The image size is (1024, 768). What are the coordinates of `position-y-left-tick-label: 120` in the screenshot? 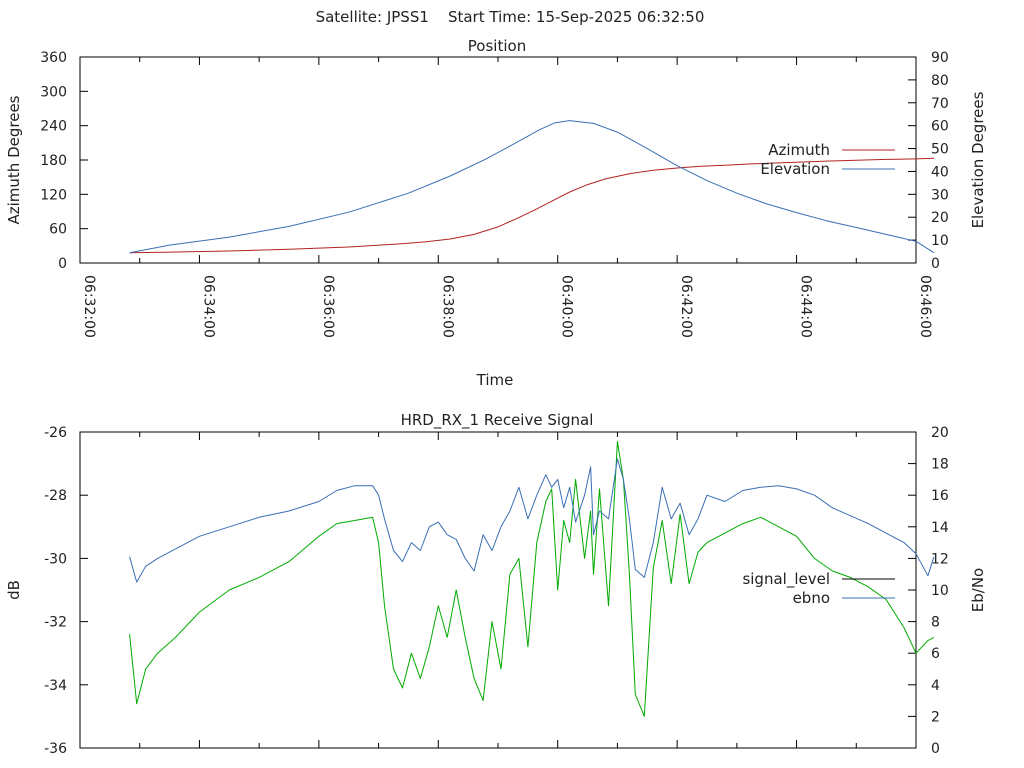 It's located at (53, 195).